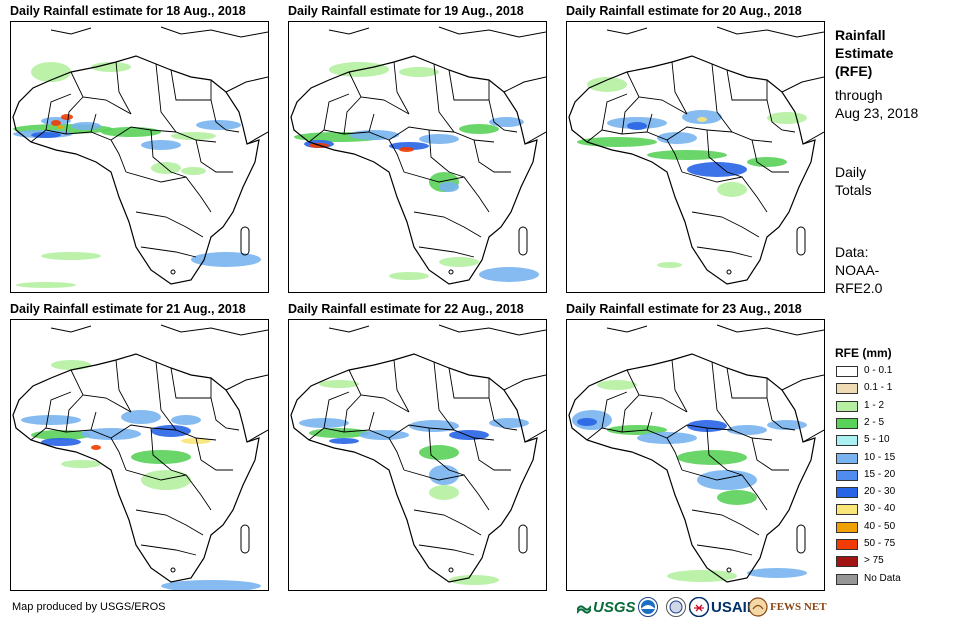  Describe the element at coordinates (798, 607) in the screenshot. I see `fews-net-logo-text: FEWS NET` at that location.